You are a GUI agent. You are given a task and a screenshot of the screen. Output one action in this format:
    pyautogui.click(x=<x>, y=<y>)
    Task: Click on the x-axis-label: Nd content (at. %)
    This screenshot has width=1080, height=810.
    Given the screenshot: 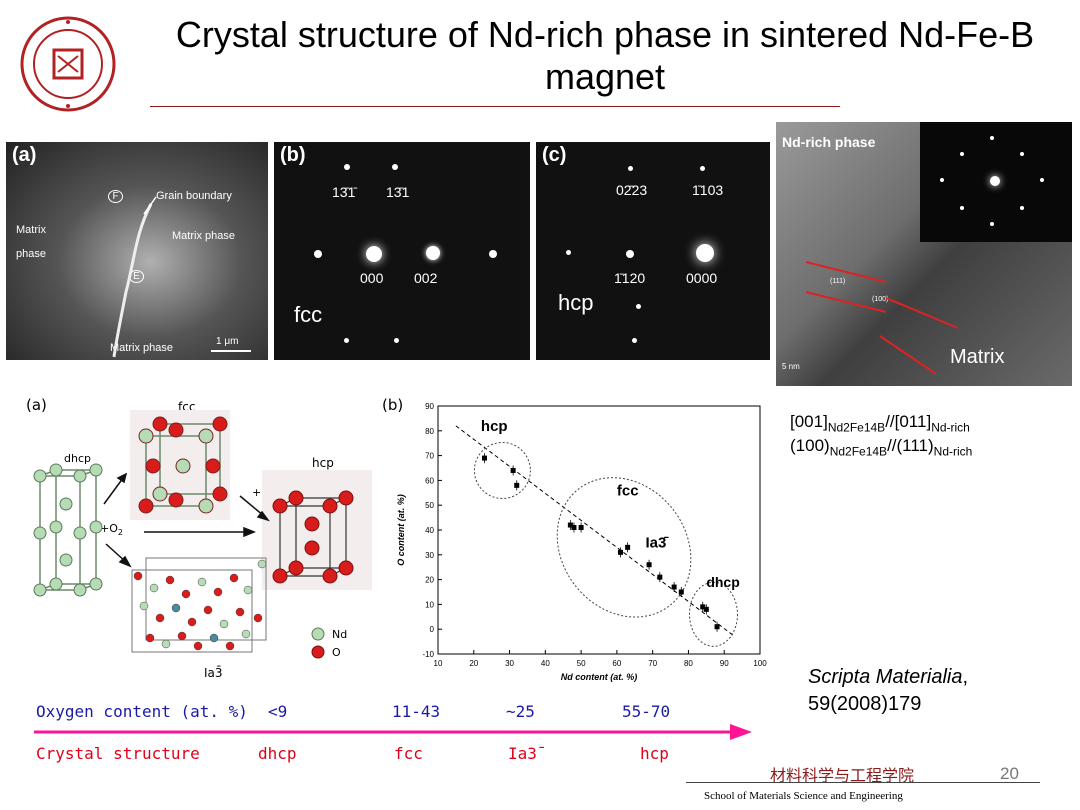 What is the action you would take?
    pyautogui.click(x=599, y=677)
    